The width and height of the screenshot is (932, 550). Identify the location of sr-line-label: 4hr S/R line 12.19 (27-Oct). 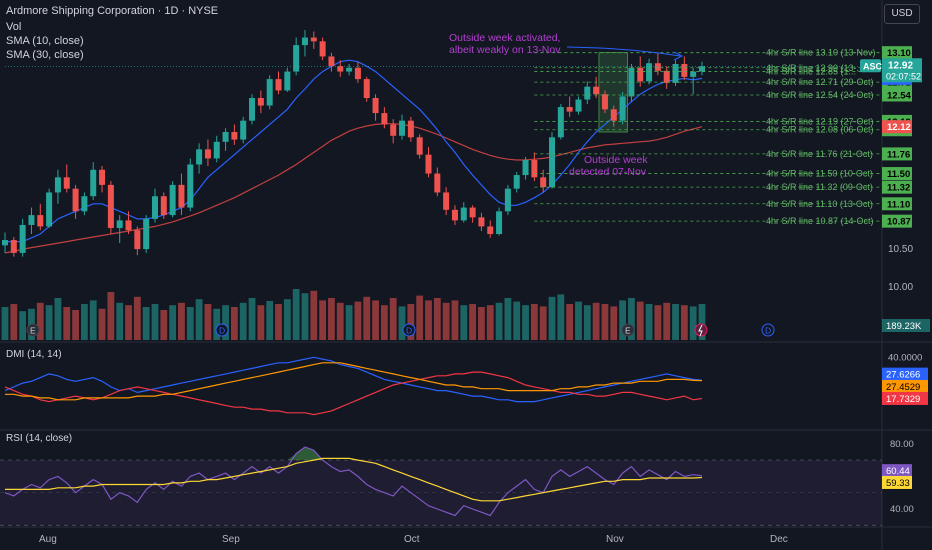
(820, 121).